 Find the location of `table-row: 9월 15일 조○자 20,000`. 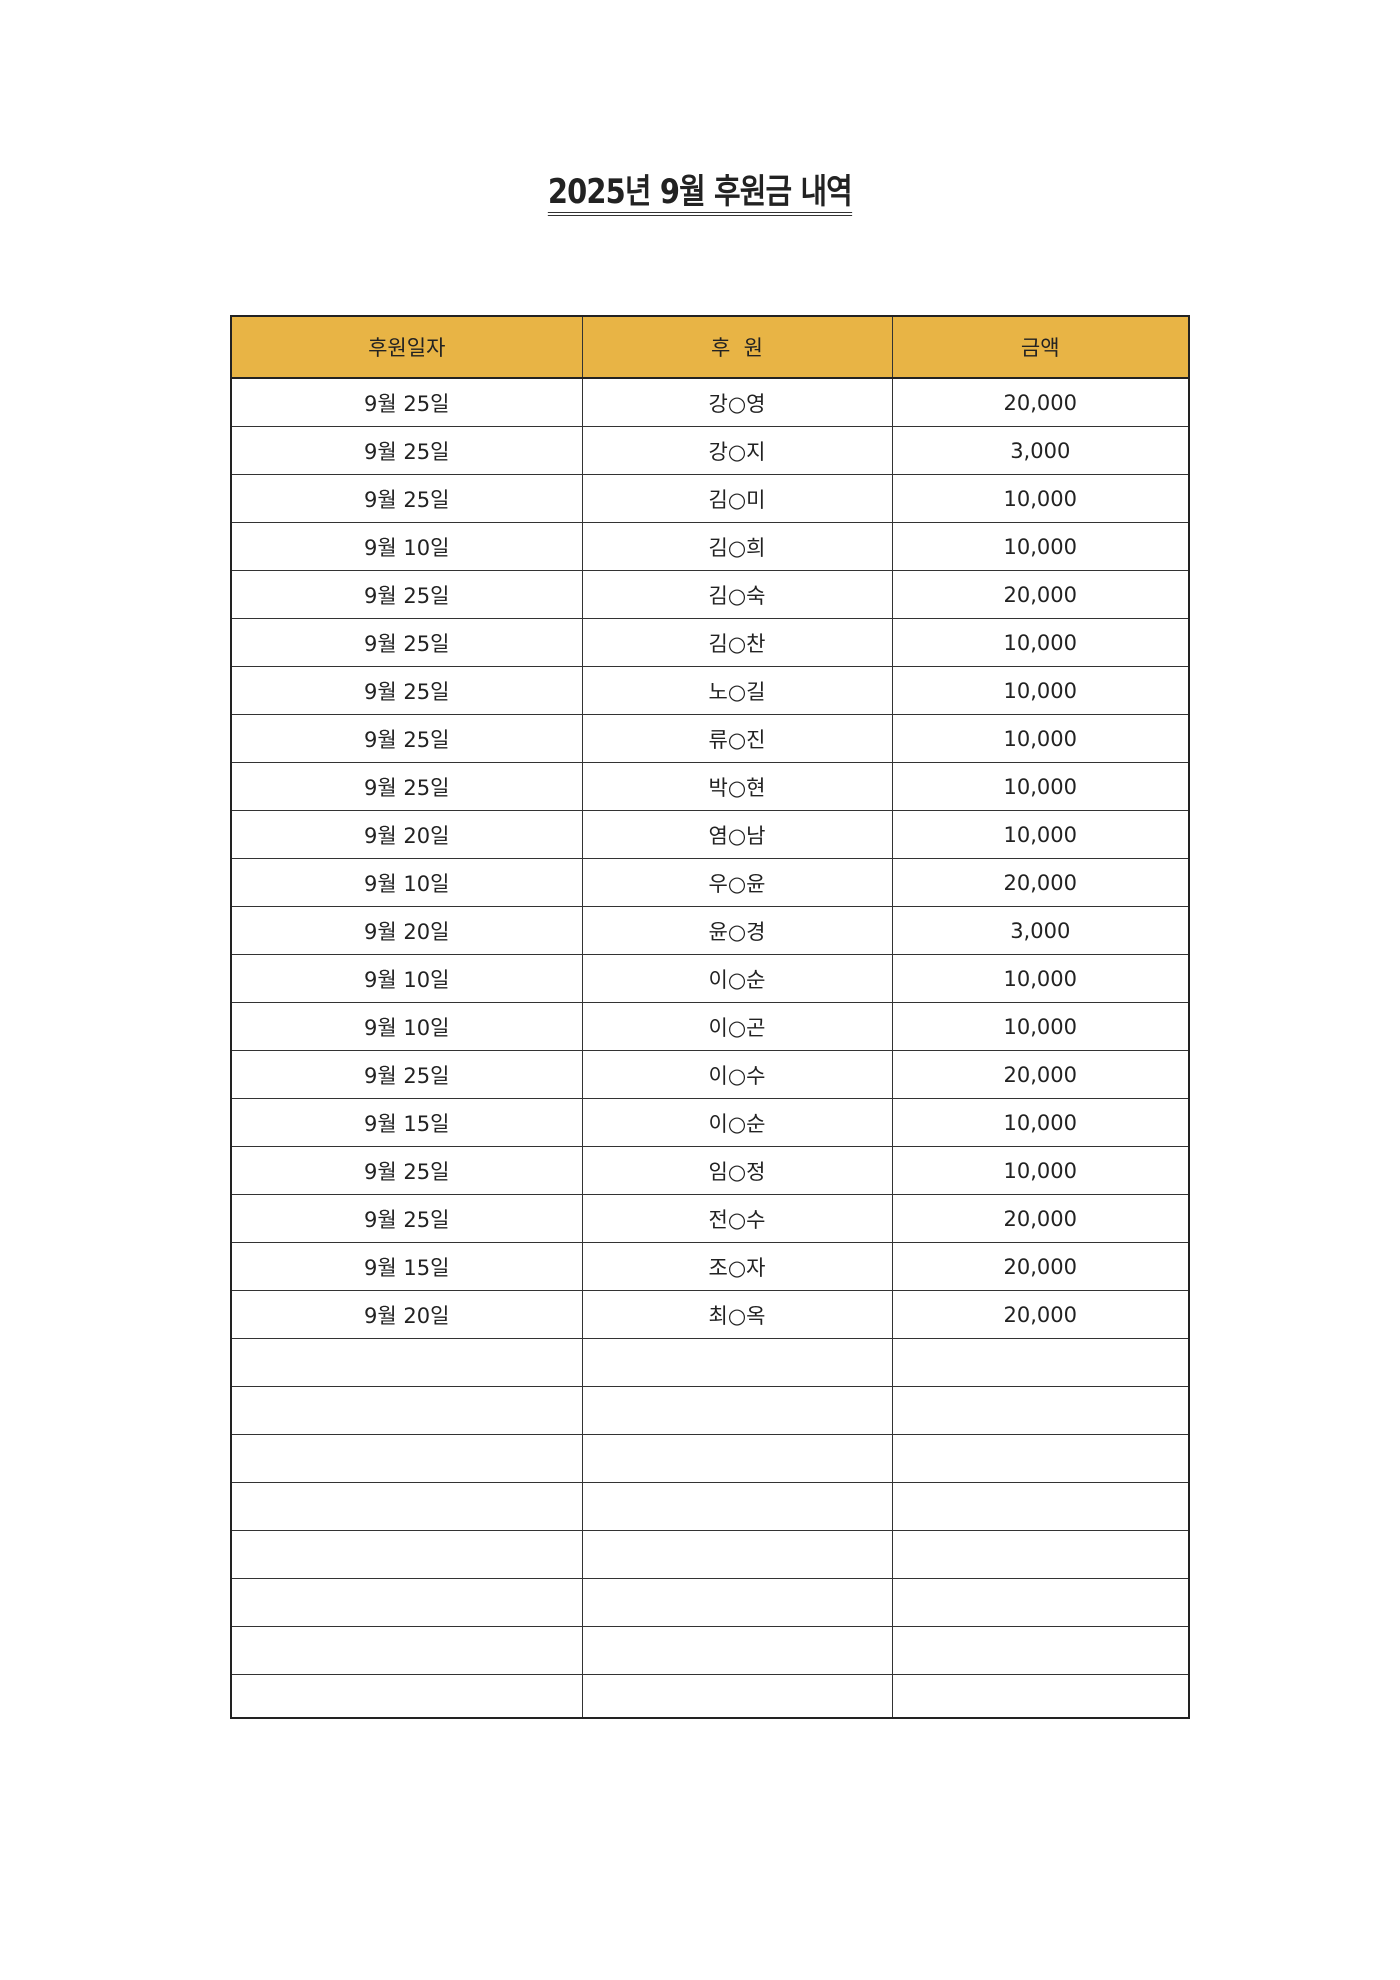

table-row: 9월 15일 조○자 20,000 is located at coordinates (710, 1266).